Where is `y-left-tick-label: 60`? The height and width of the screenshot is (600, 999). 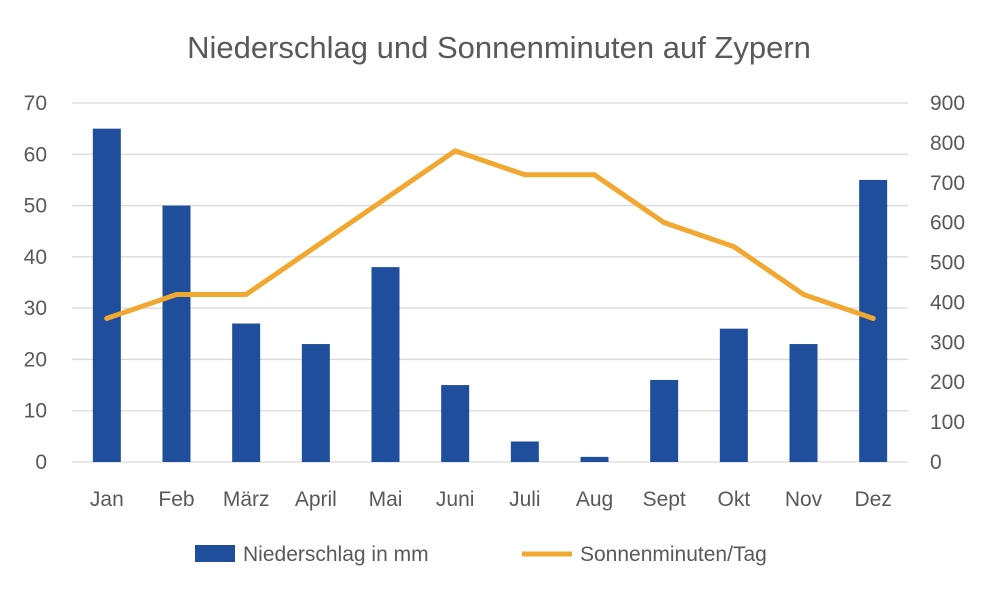 y-left-tick-label: 60 is located at coordinates (35, 154).